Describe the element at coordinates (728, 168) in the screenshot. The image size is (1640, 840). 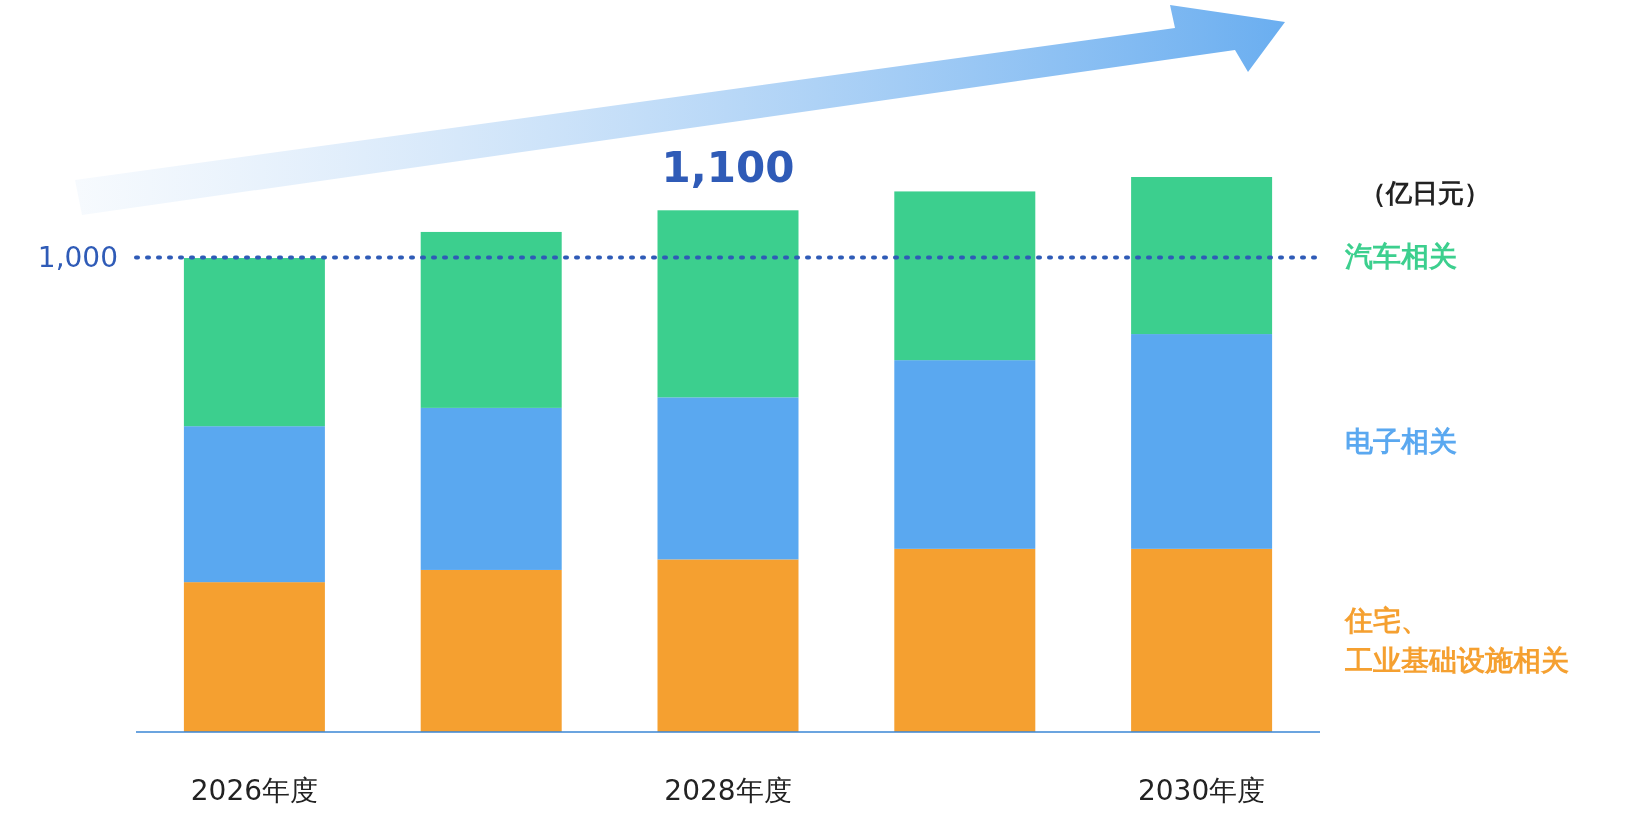
I see `annotation: 1,100` at that location.